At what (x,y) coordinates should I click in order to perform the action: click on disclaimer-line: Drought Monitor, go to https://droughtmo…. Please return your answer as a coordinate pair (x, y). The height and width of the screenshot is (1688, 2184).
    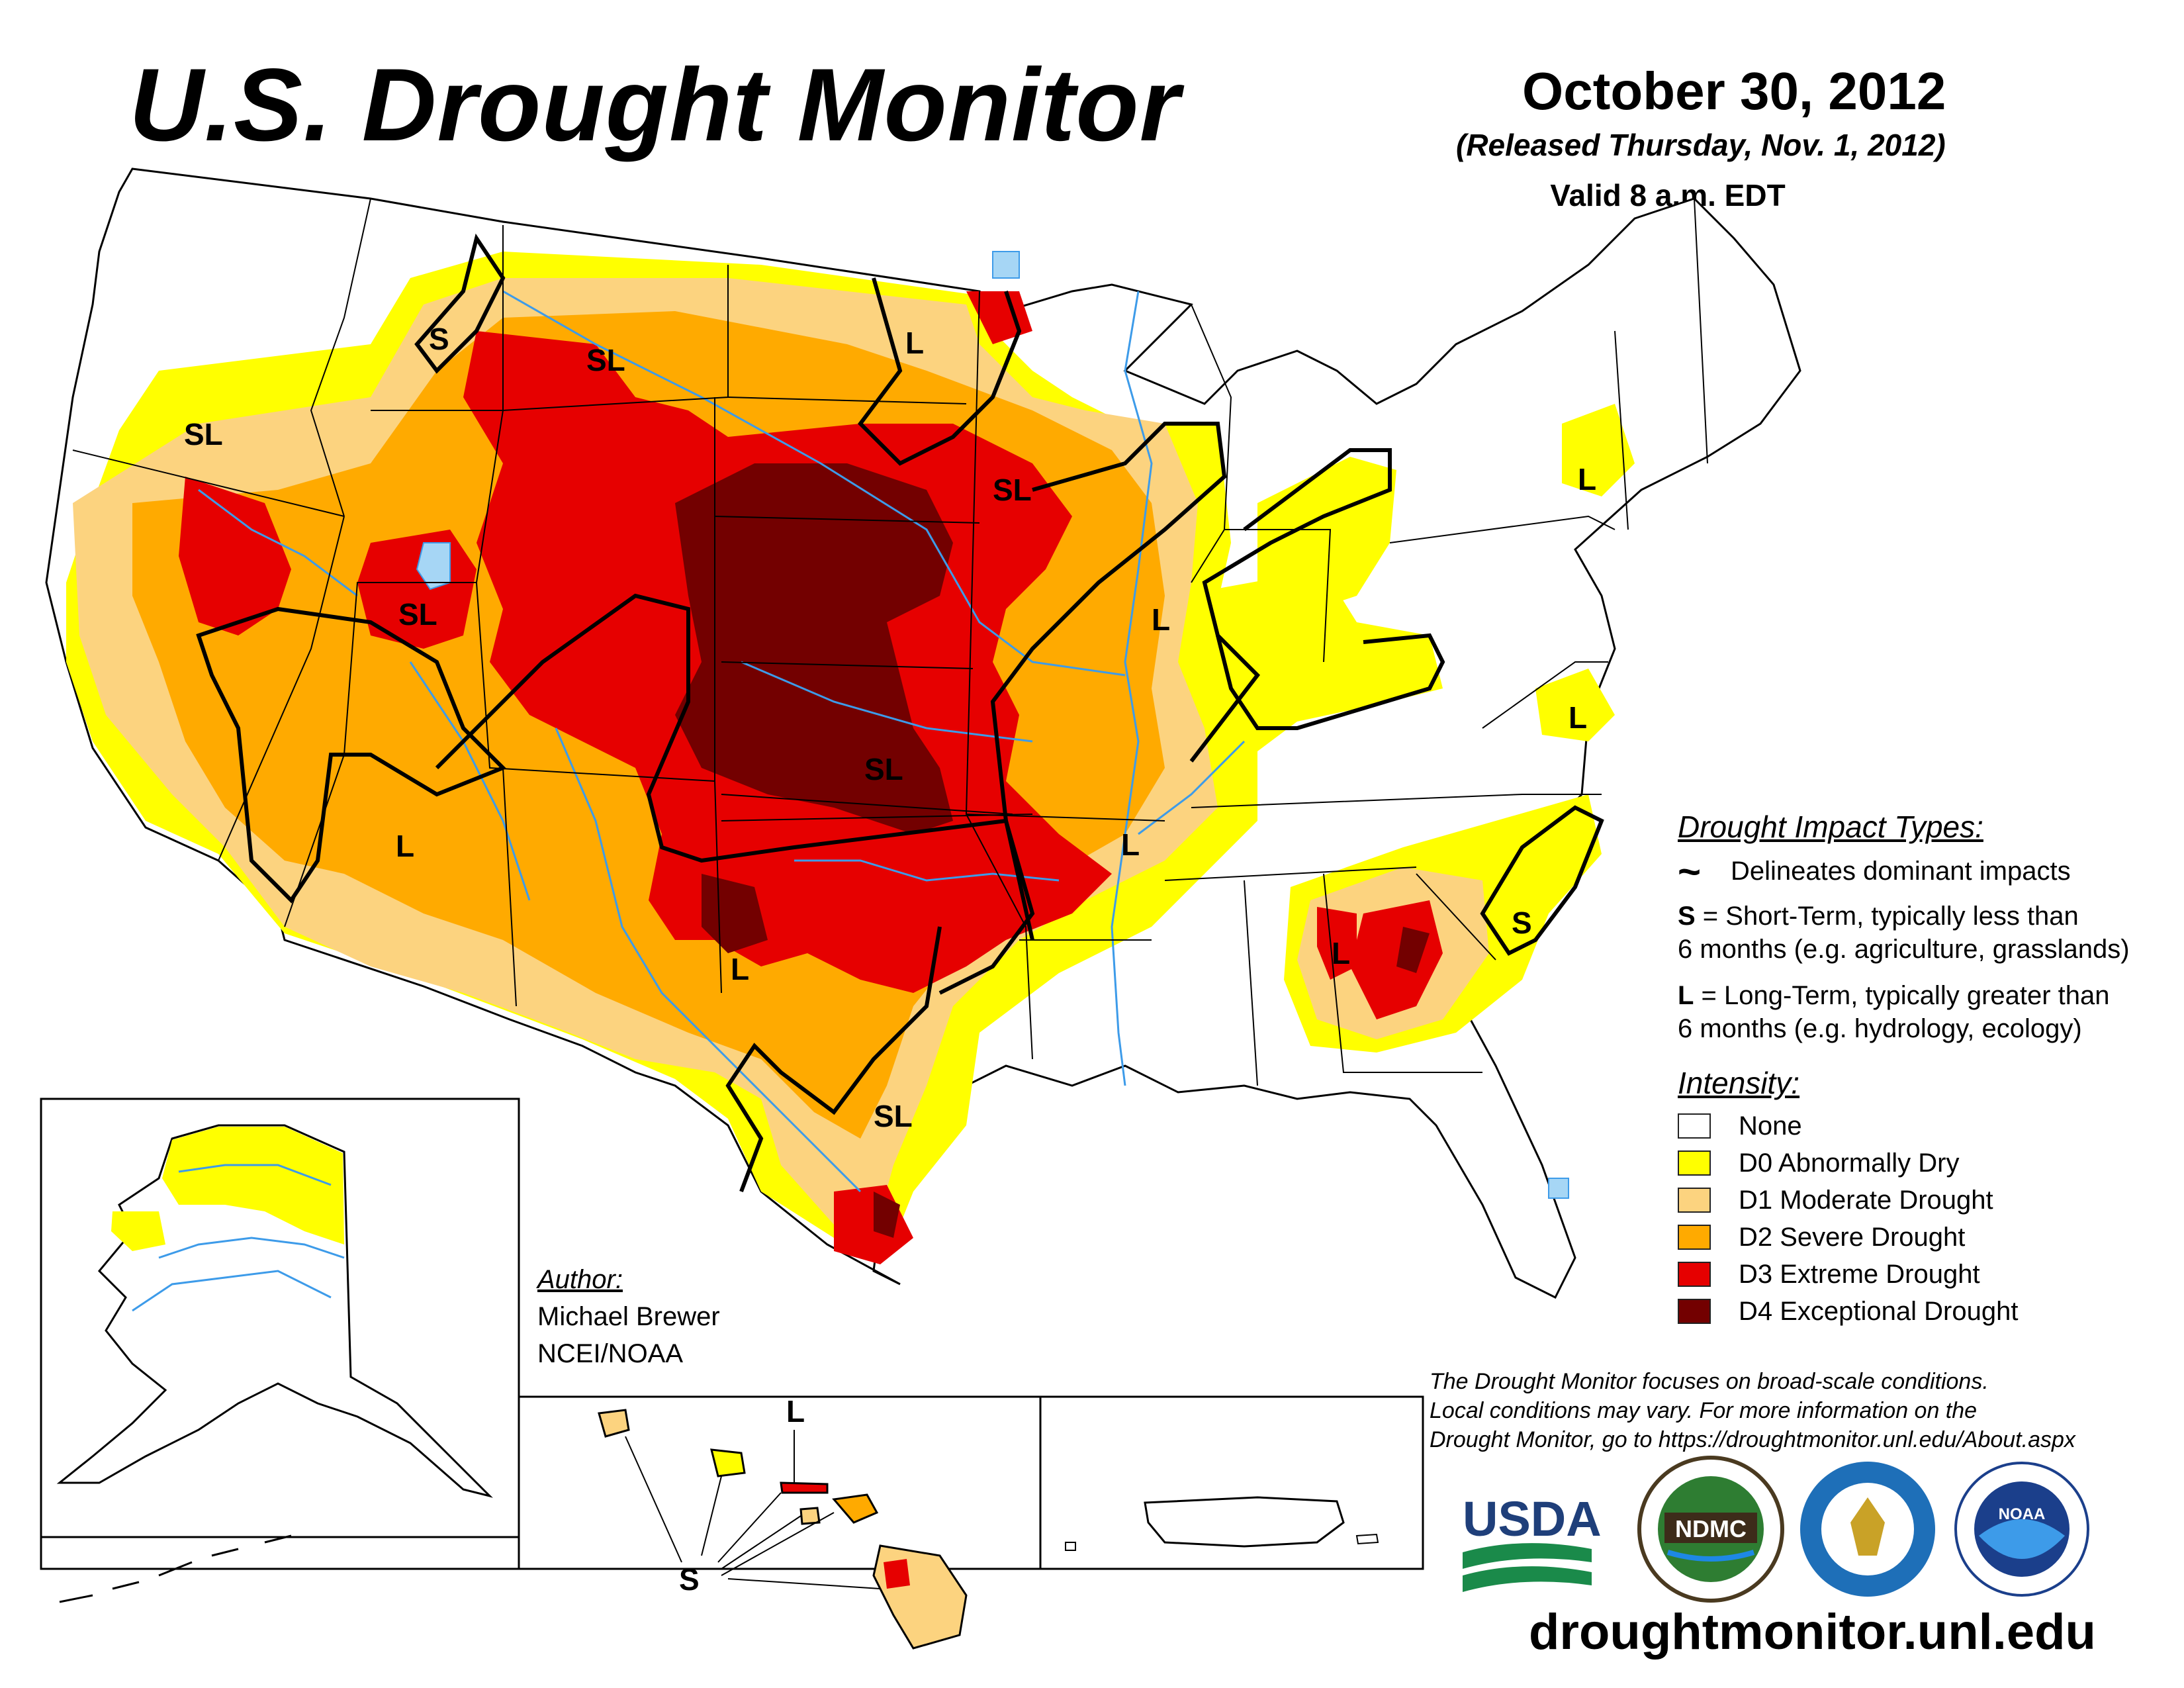
    Looking at the image, I should click on (1752, 1439).